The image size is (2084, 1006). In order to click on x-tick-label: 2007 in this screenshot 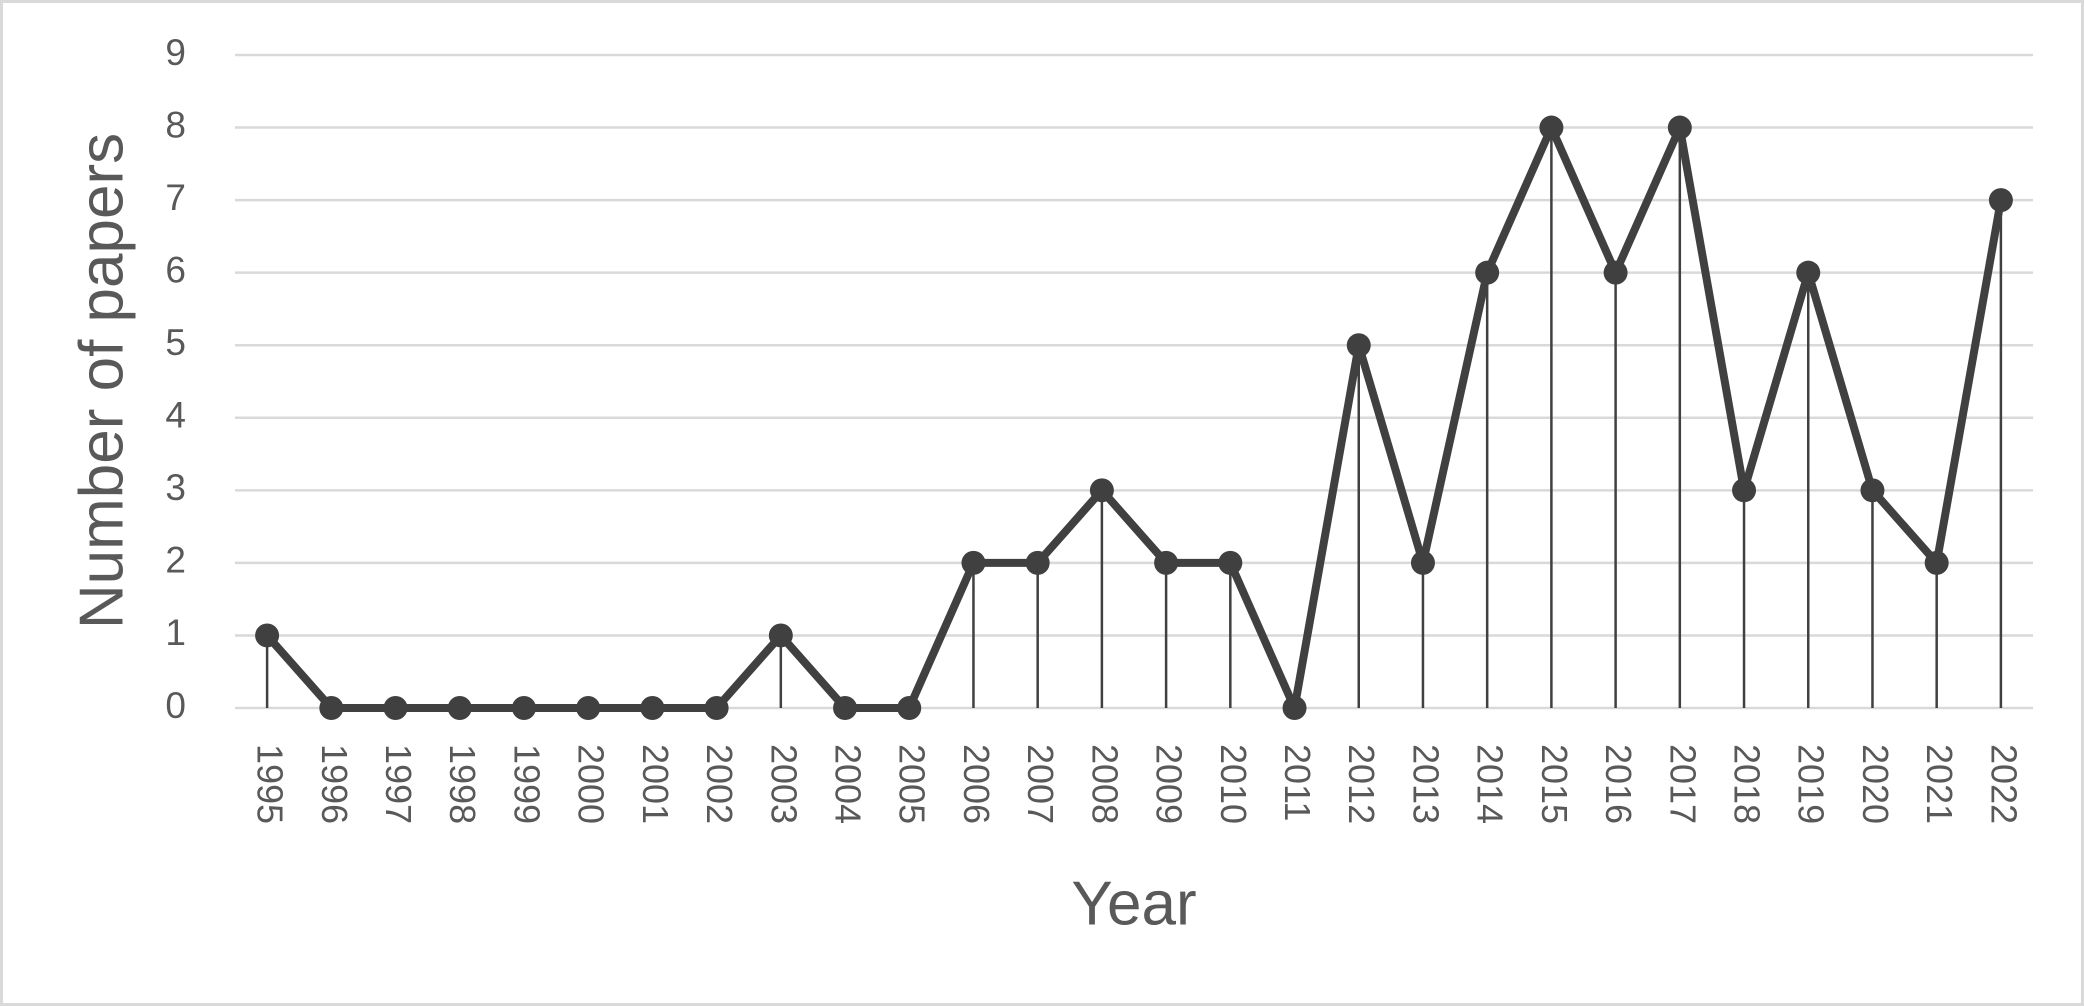, I will do `click(1040, 784)`.